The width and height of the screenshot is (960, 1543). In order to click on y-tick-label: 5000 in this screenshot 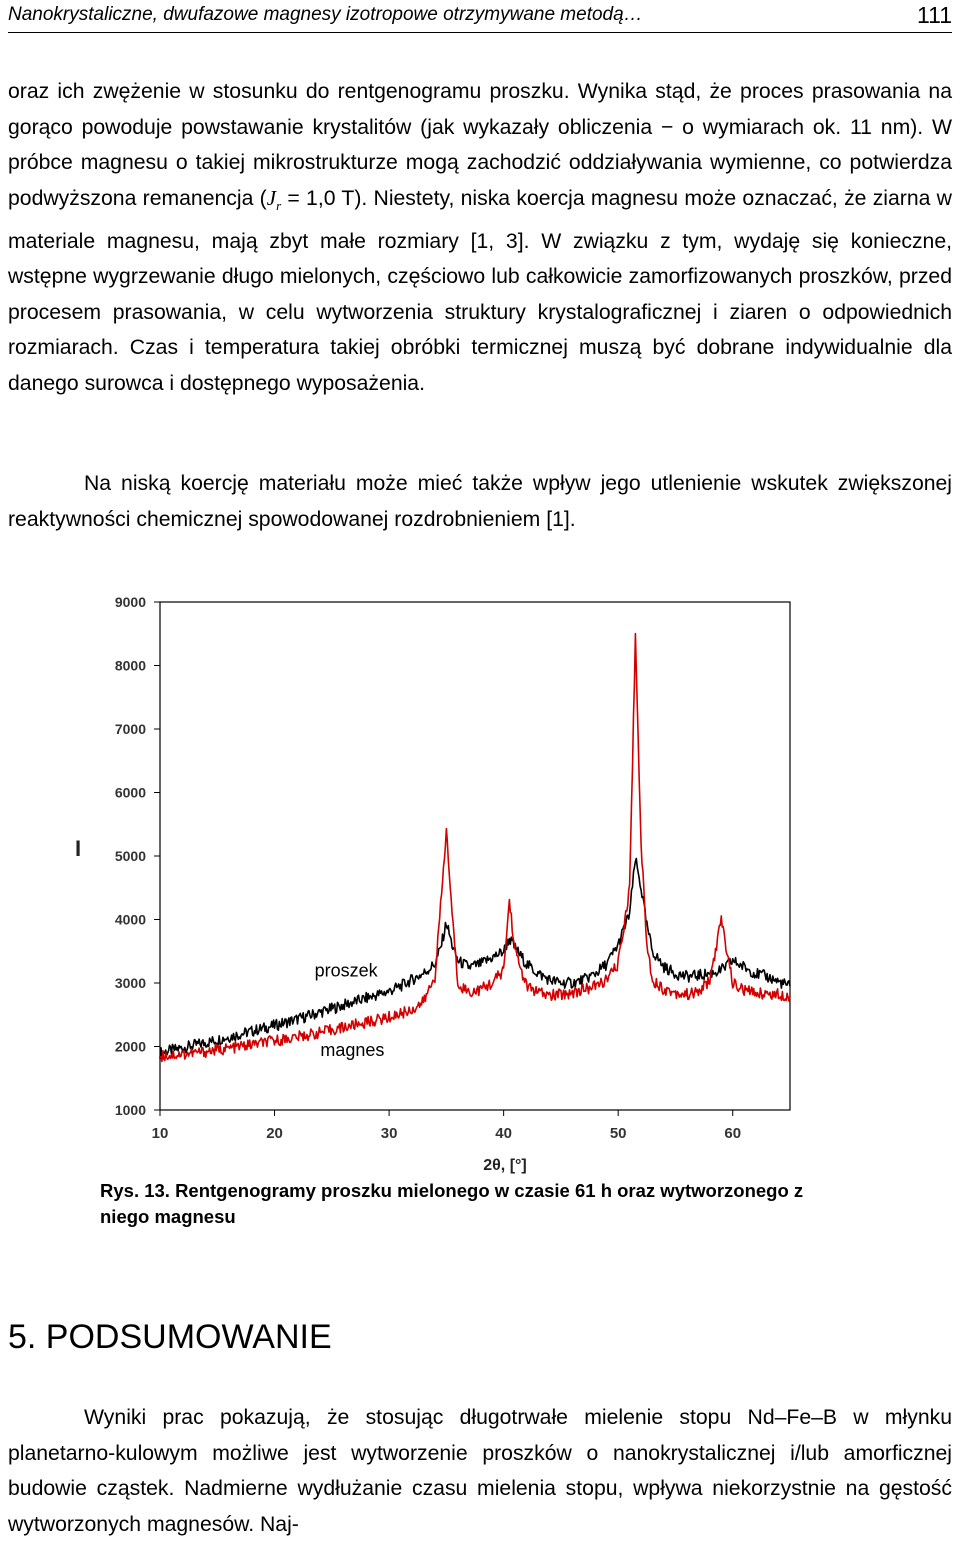, I will do `click(130, 856)`.